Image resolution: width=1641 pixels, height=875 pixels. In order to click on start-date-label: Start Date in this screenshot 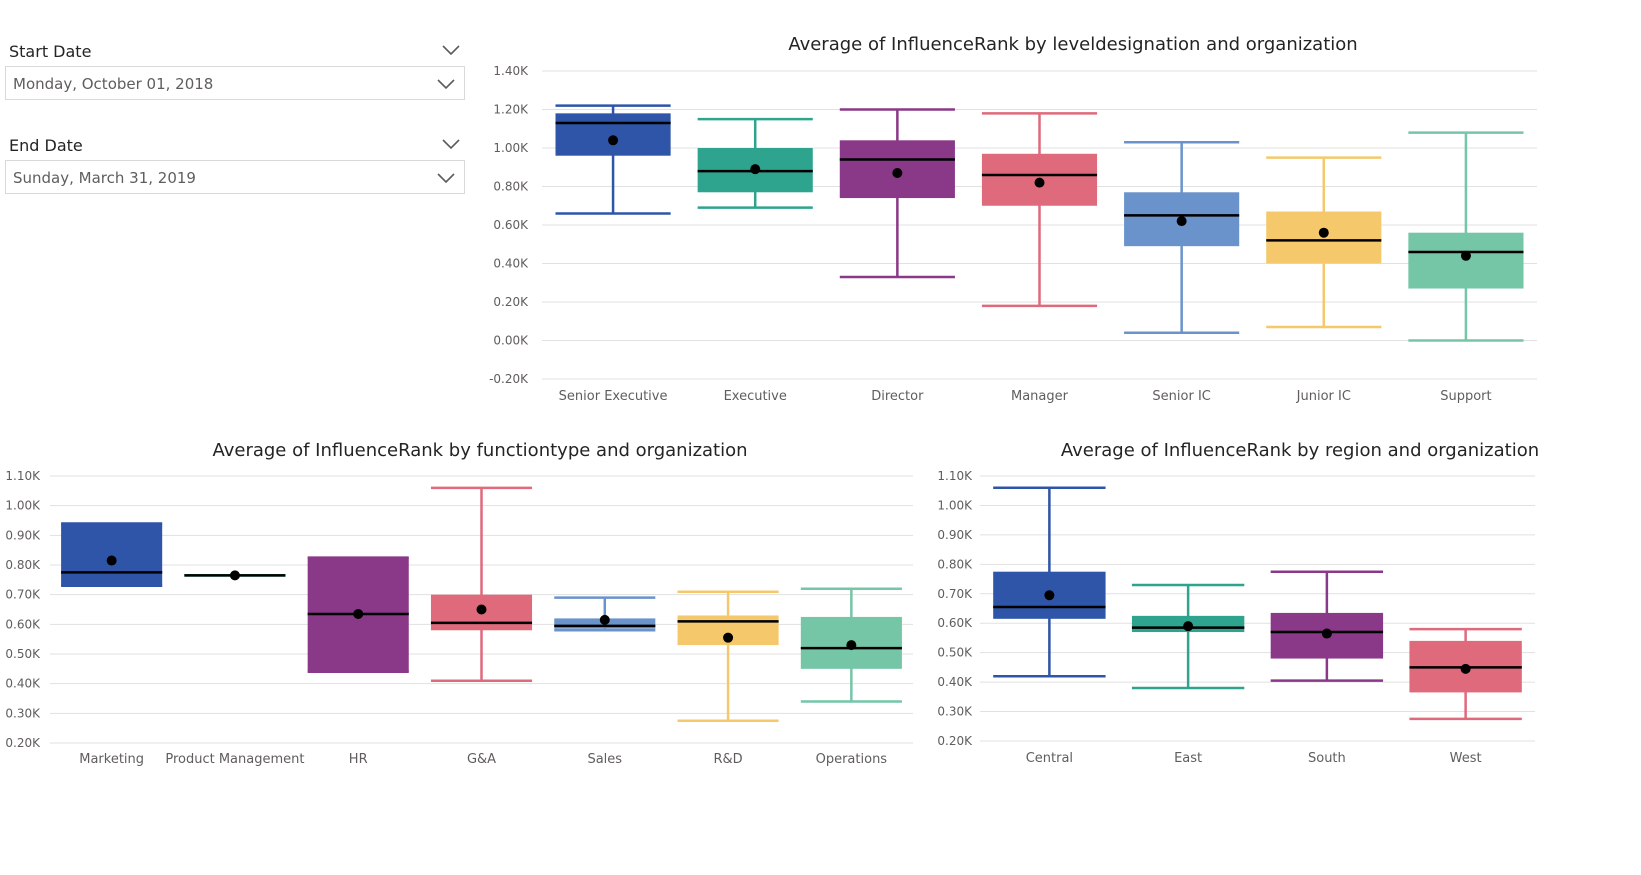, I will do `click(50, 51)`.